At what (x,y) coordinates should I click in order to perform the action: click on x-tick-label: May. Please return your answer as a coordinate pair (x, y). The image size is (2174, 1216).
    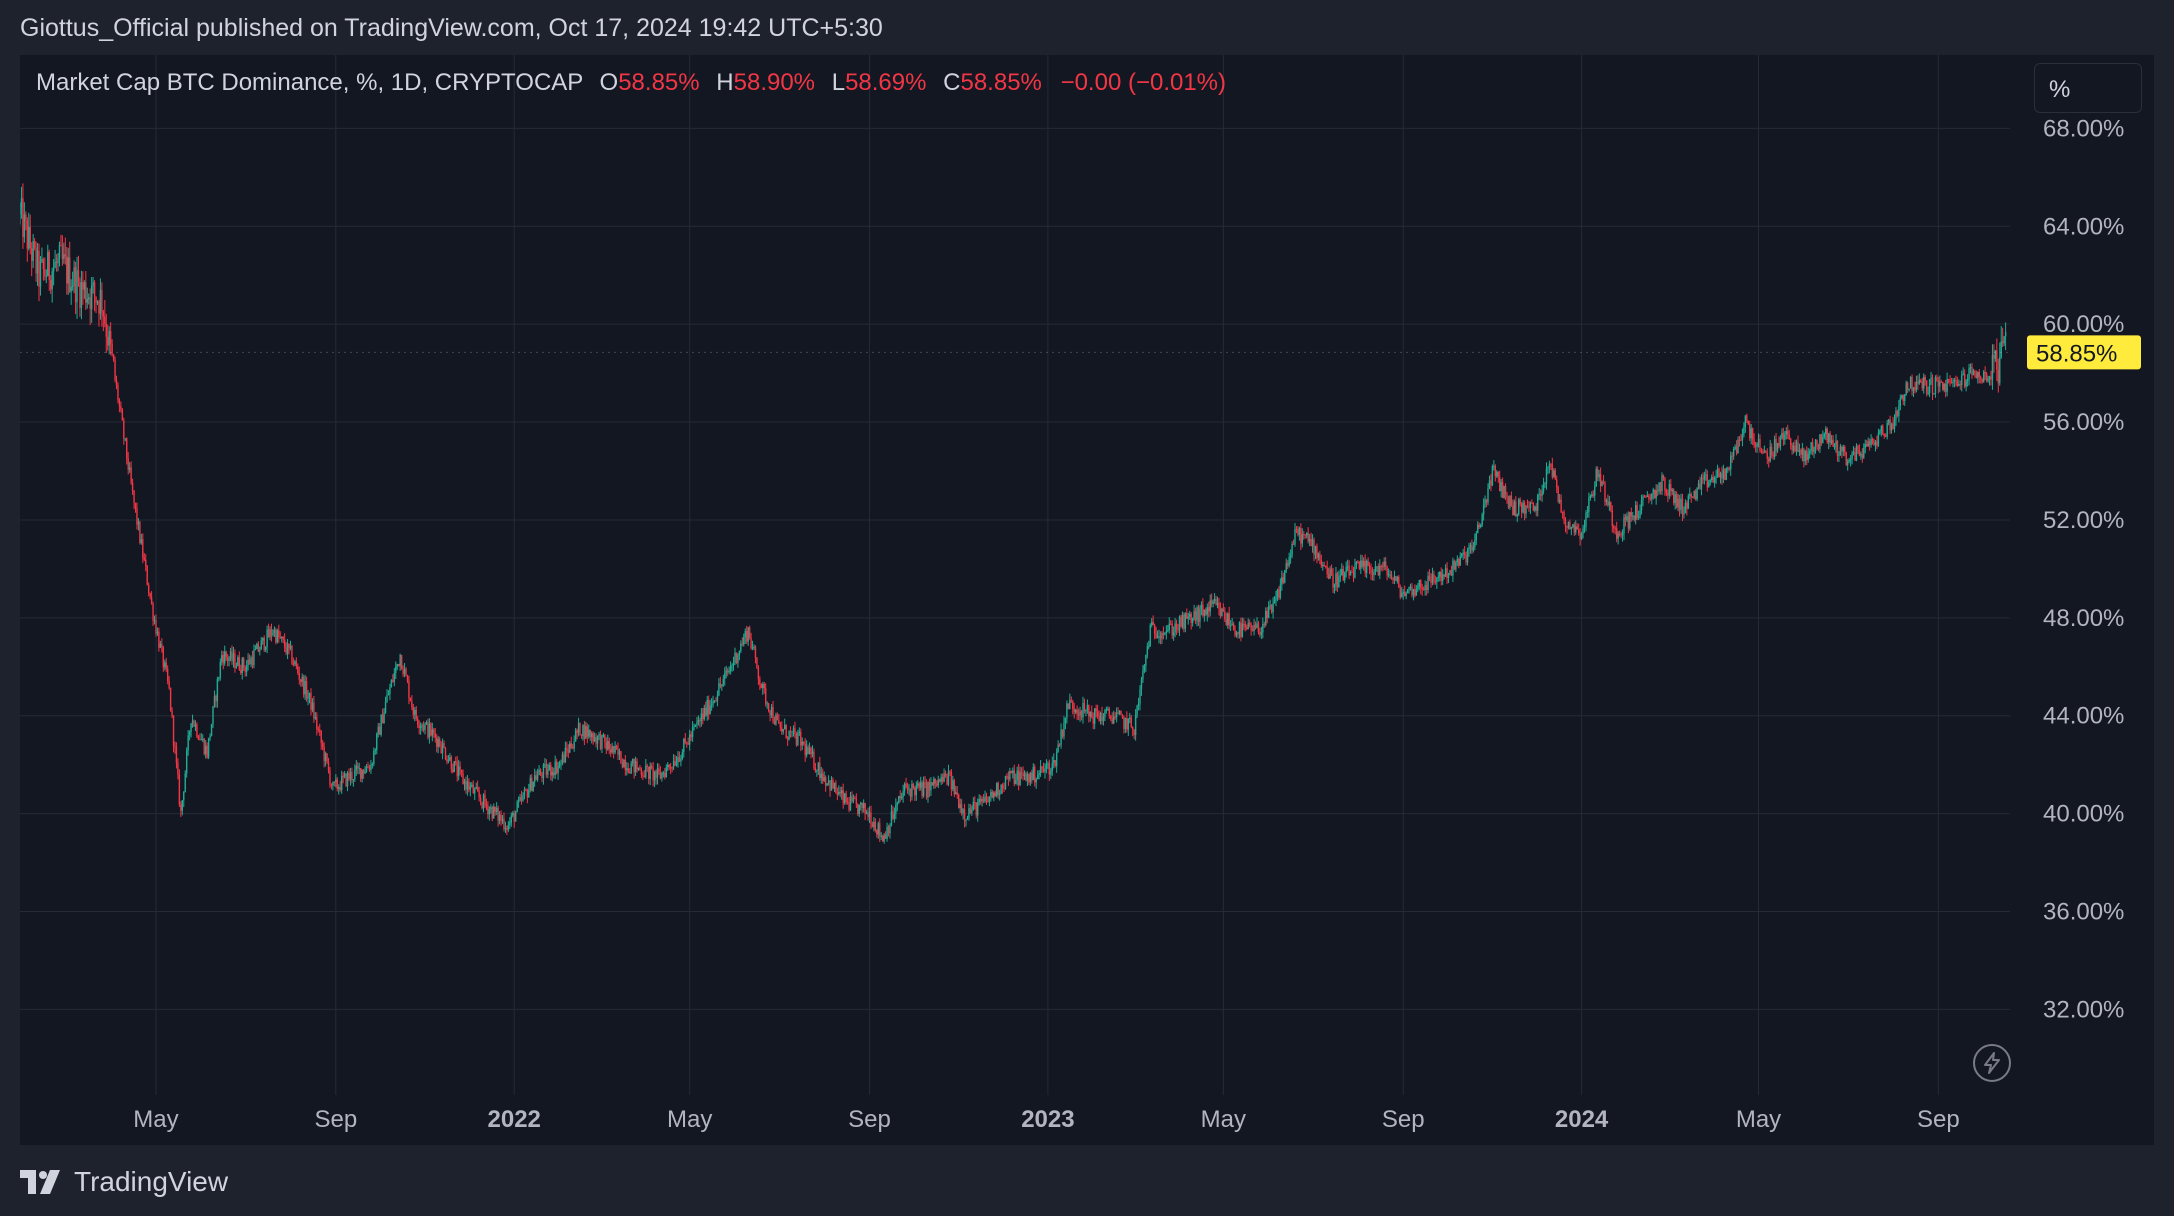
    Looking at the image, I should click on (1758, 1119).